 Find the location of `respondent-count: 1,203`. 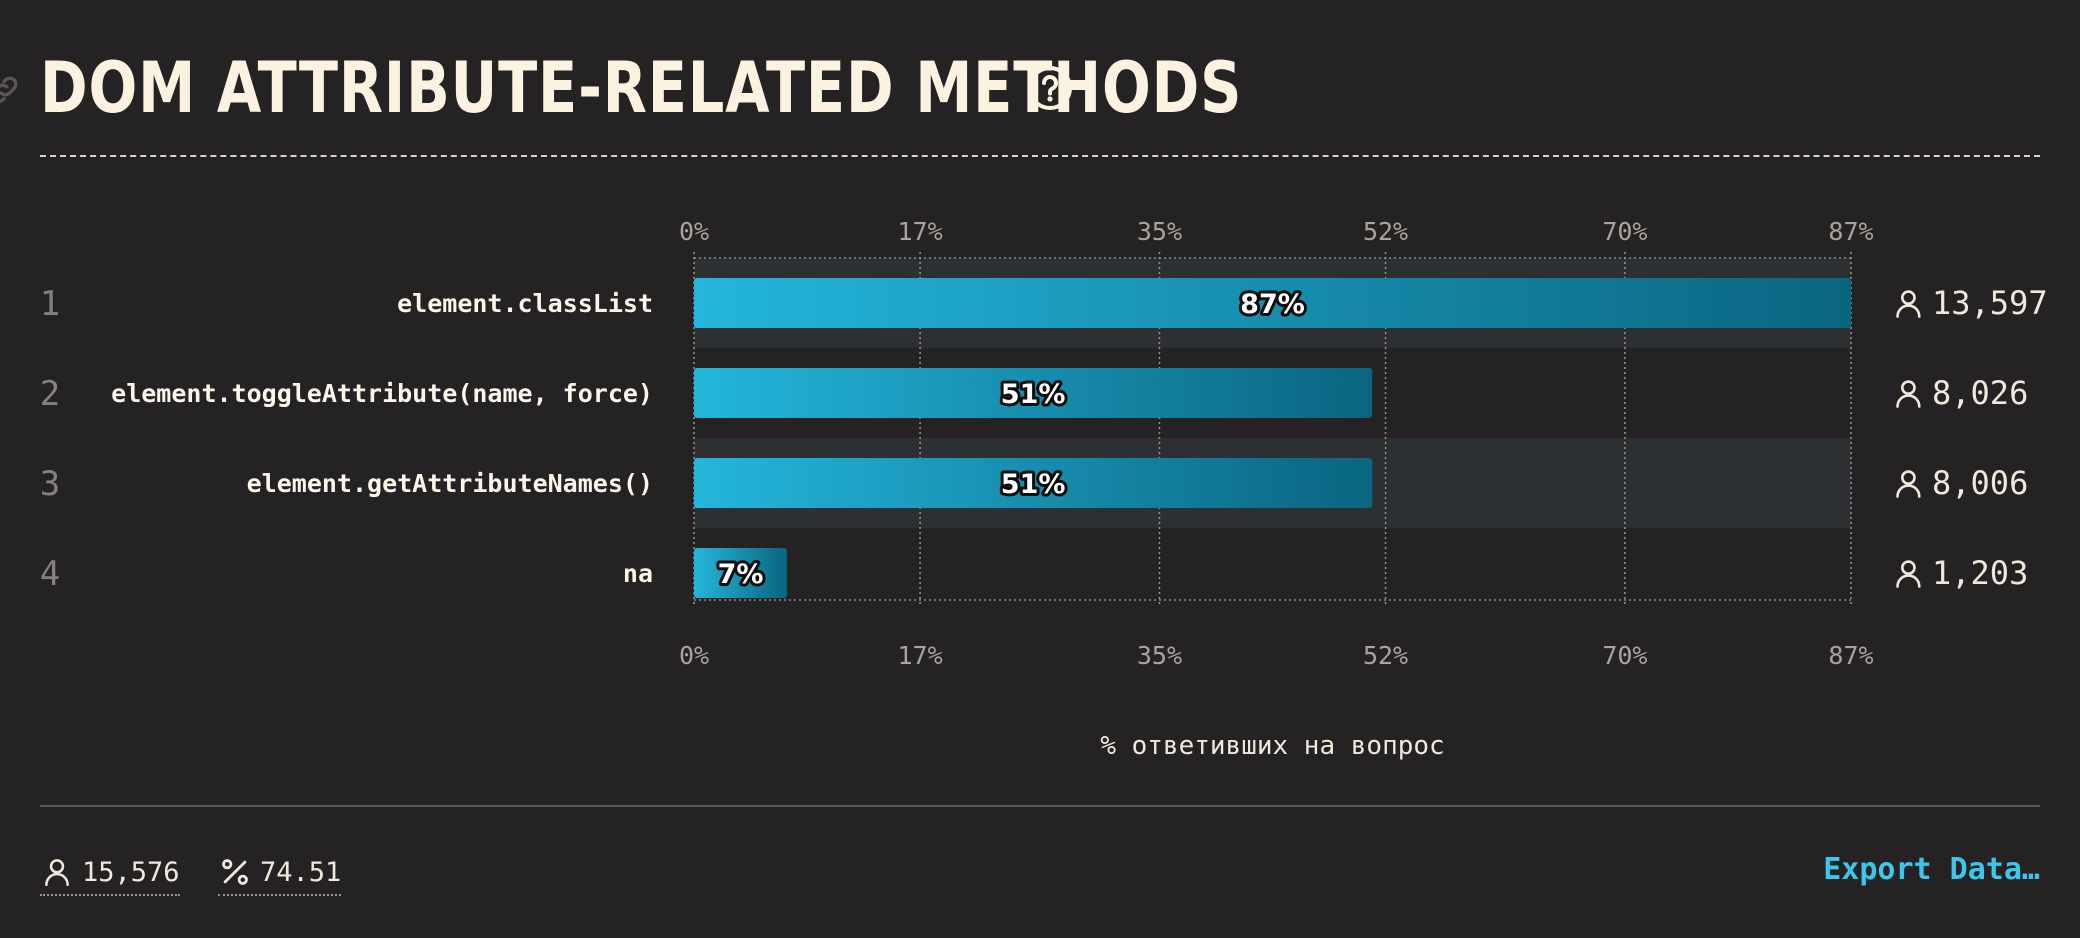

respondent-count: 1,203 is located at coordinates (1980, 573).